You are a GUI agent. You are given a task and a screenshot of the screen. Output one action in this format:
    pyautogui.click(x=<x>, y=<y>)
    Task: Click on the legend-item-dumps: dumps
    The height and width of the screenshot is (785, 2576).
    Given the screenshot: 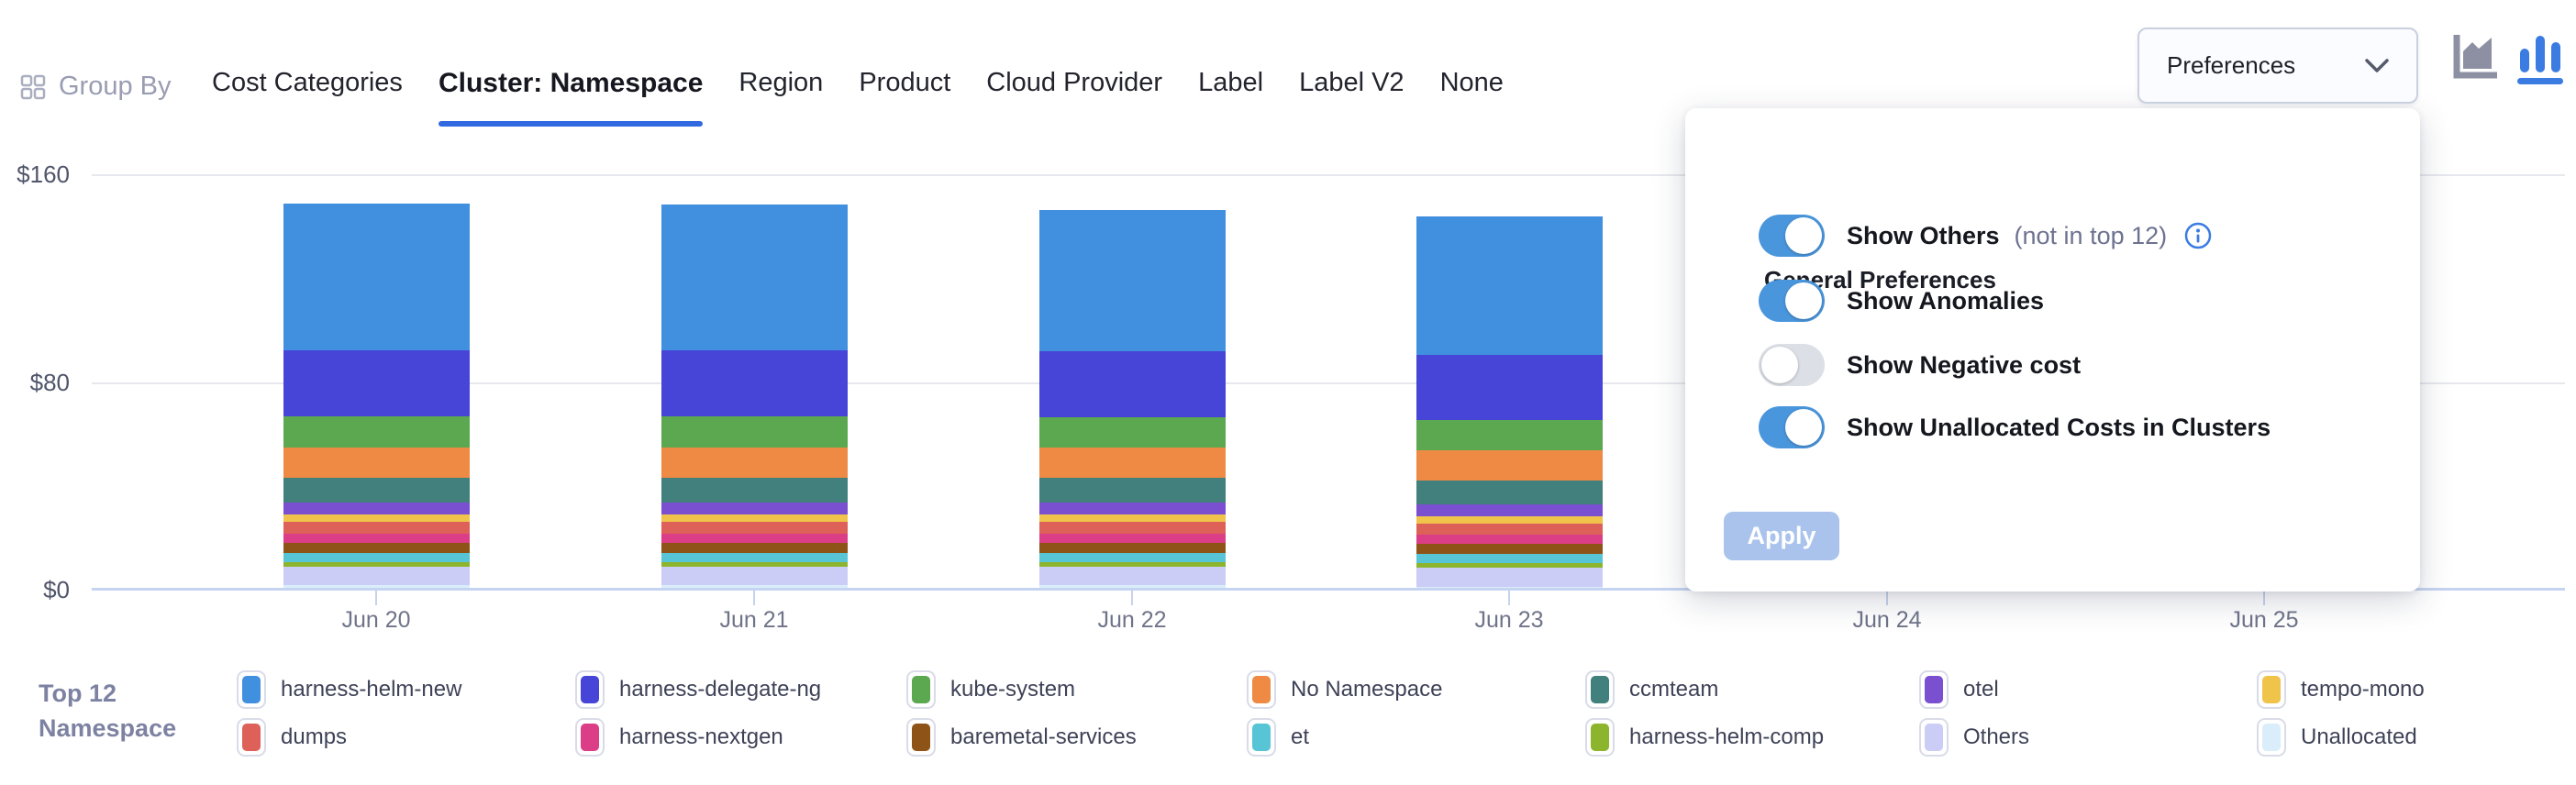 What is the action you would take?
    pyautogui.click(x=292, y=737)
    